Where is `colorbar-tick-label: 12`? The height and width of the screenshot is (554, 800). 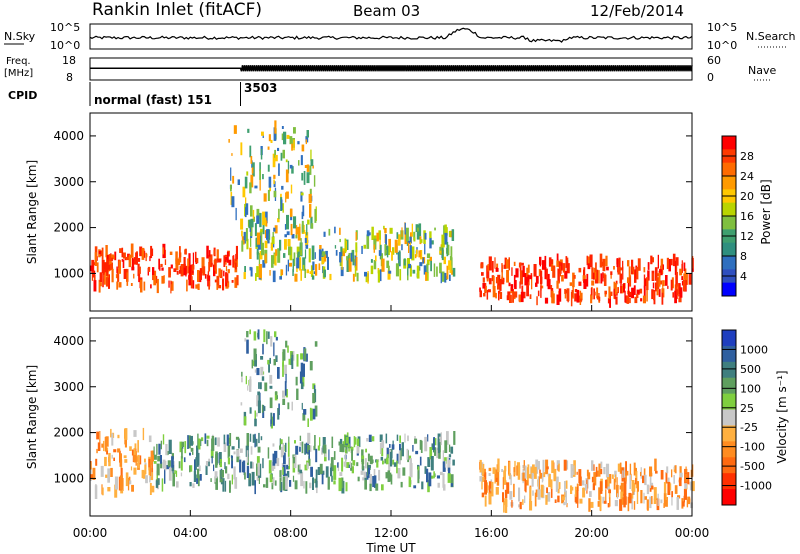
colorbar-tick-label: 12 is located at coordinates (747, 236).